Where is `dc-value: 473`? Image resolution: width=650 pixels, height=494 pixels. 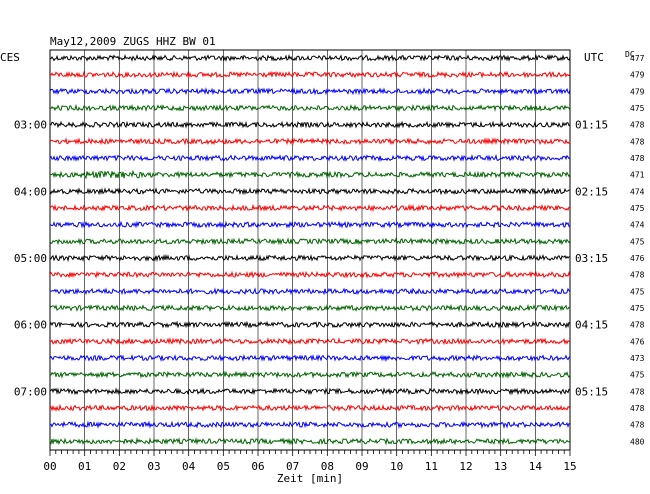 dc-value: 473 is located at coordinates (637, 358).